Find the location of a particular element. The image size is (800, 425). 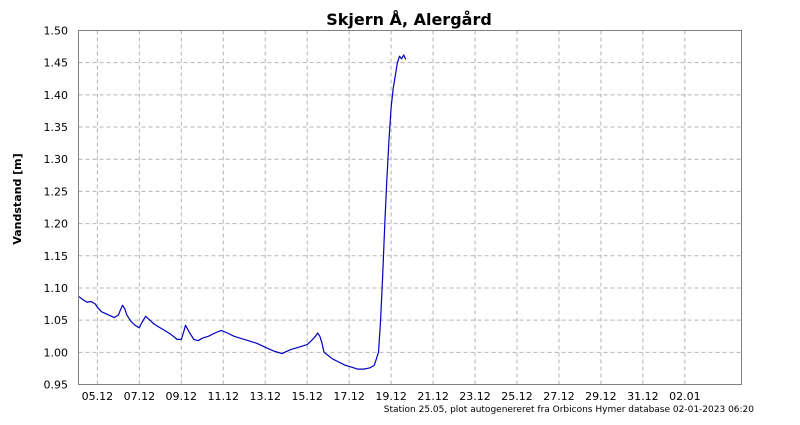

x-tick-label: 23.12 is located at coordinates (475, 396).